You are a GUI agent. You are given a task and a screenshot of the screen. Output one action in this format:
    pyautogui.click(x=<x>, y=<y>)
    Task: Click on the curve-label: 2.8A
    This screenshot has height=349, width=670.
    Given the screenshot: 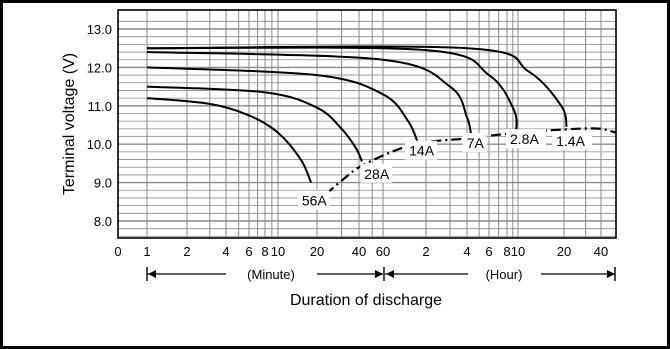 What is the action you would take?
    pyautogui.click(x=524, y=139)
    